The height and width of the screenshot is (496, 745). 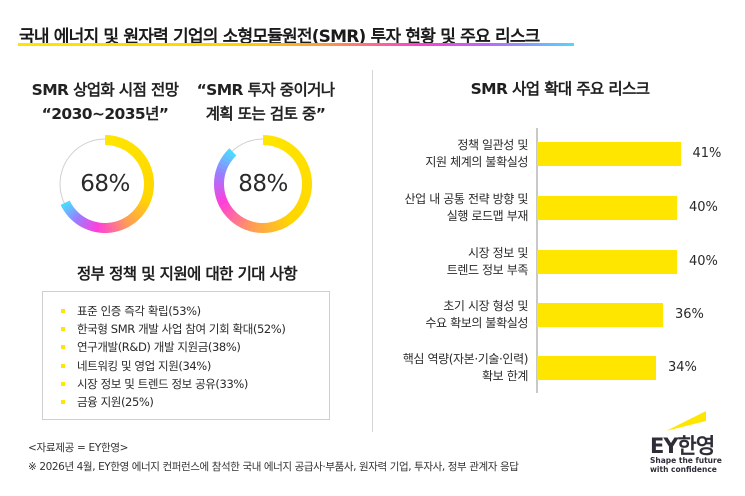 What do you see at coordinates (505, 376) in the screenshot?
I see `bar-label-line: 확보 한계` at bounding box center [505, 376].